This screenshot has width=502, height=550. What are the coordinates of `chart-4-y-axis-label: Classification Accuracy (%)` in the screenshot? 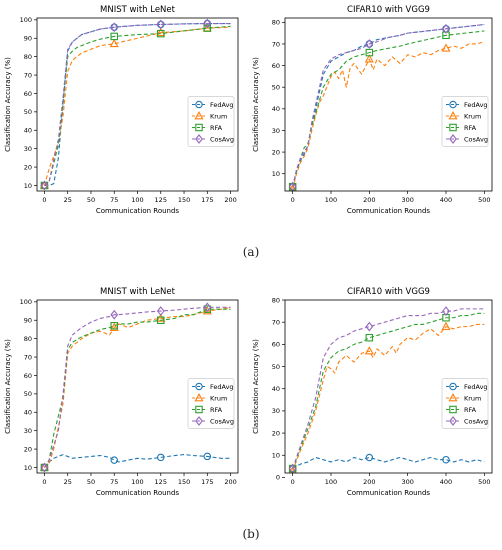 It's located at (256, 386).